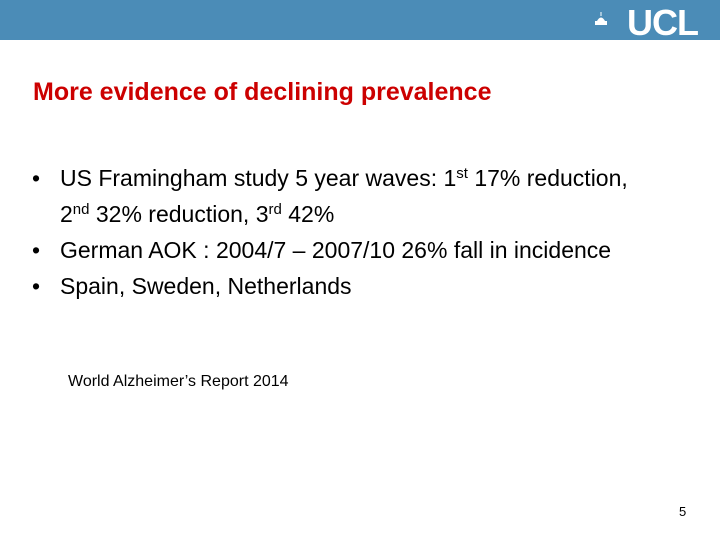  Describe the element at coordinates (178, 381) in the screenshot. I see `source: World Alzheimer’s Report 2014` at that location.